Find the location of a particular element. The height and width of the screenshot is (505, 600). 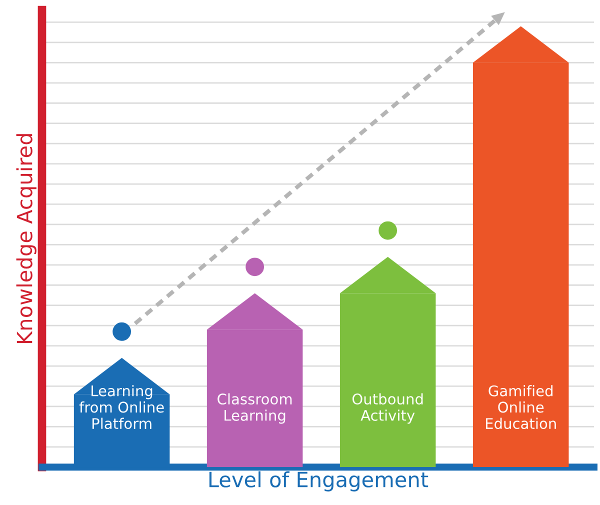

x-tick-label: Outbound Activity is located at coordinates (387, 408).